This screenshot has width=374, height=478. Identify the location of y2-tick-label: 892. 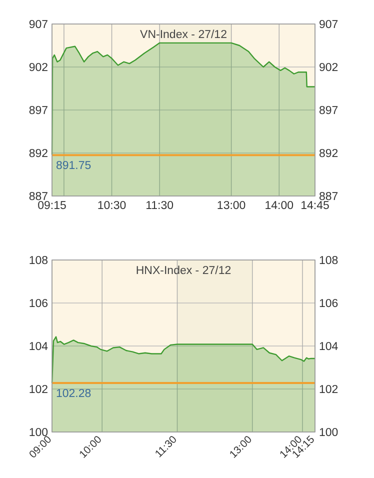
(328, 154).